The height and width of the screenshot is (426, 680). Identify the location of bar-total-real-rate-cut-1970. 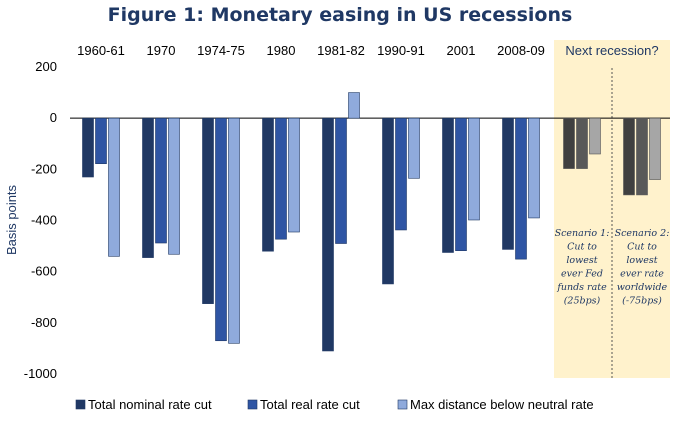
(161, 180).